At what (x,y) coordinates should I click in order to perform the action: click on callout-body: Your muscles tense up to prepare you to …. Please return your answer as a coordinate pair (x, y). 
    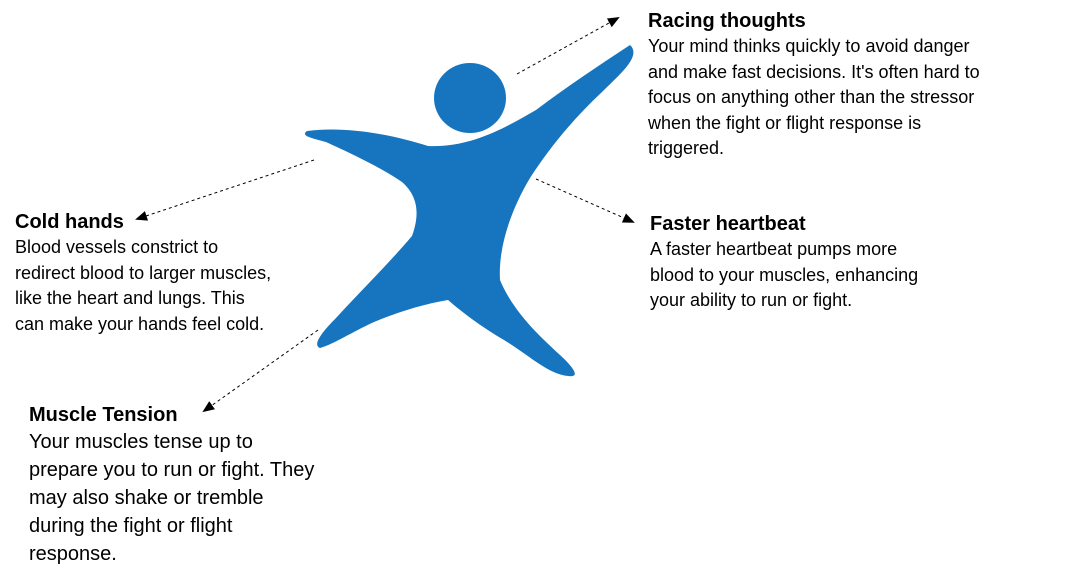
    Looking at the image, I should click on (172, 498).